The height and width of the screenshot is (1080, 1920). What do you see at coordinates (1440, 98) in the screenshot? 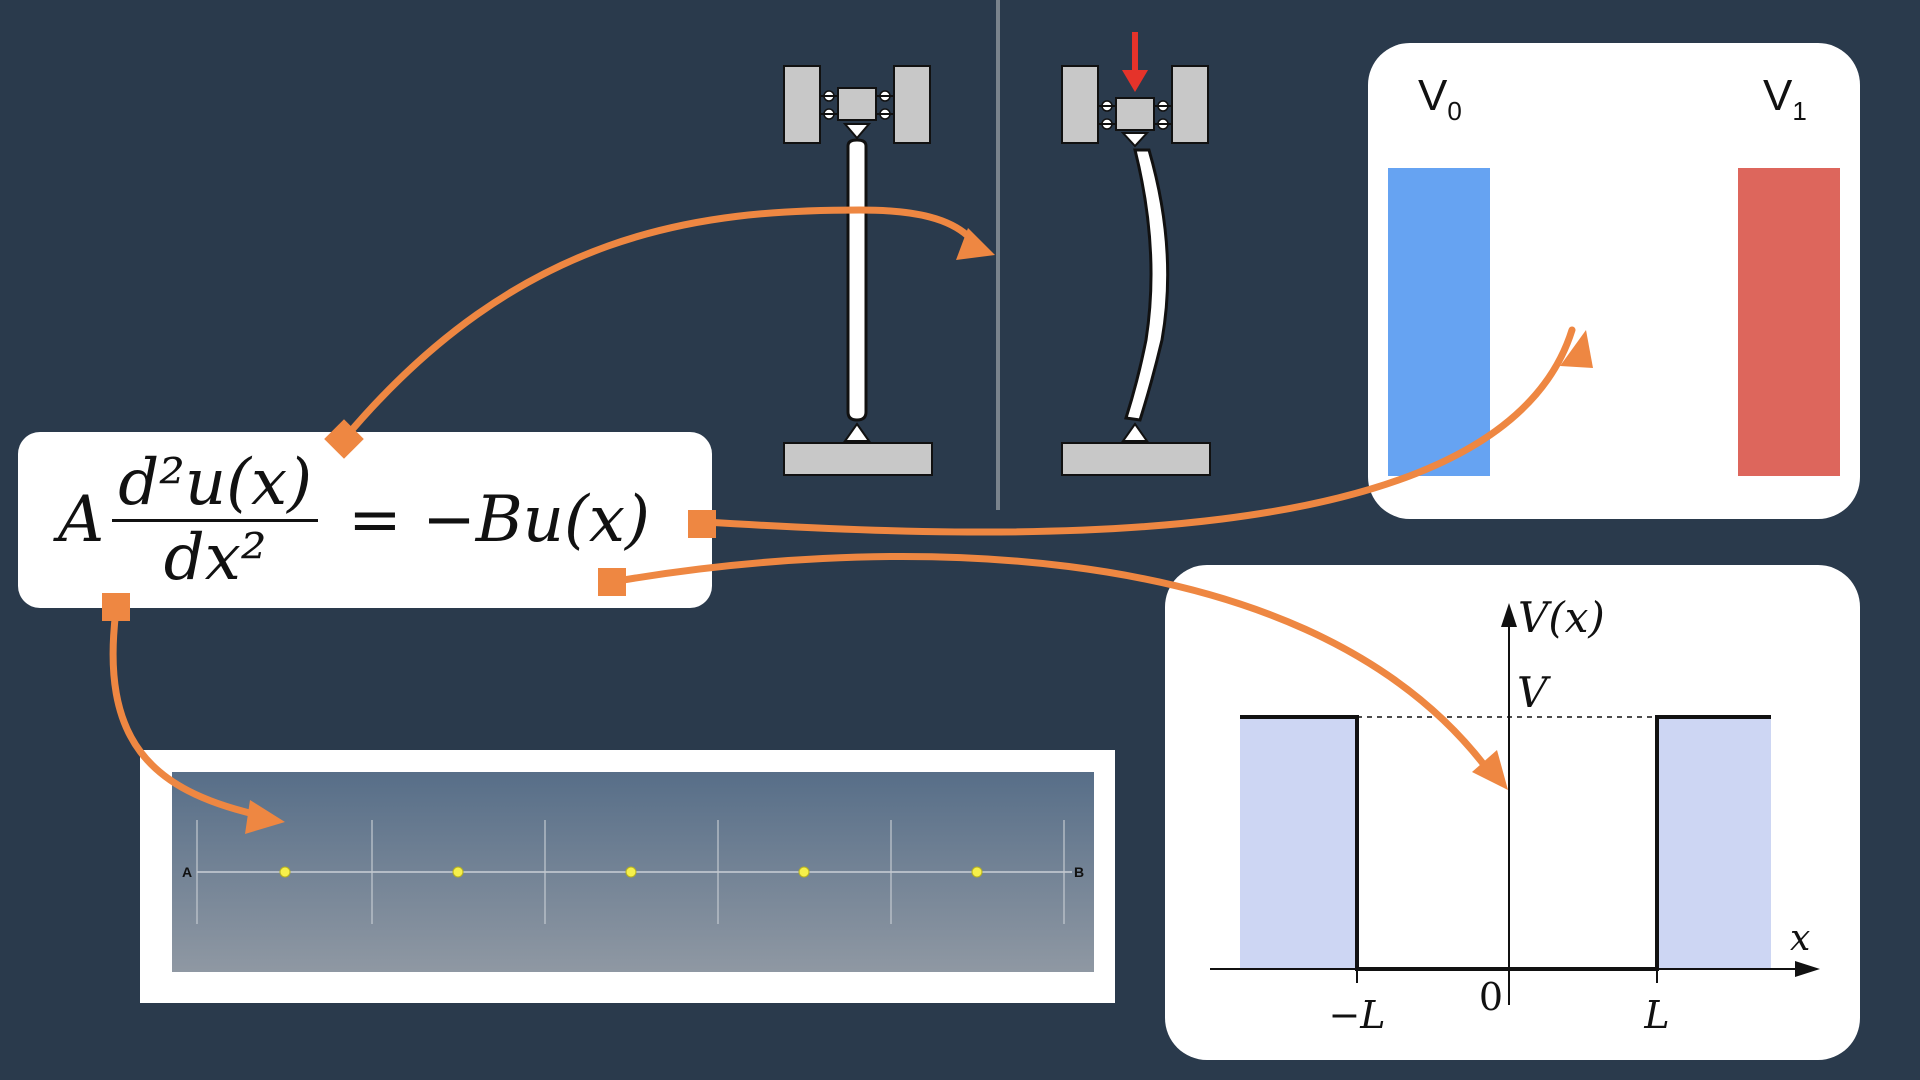
I see `voltage-left-label: V0` at bounding box center [1440, 98].